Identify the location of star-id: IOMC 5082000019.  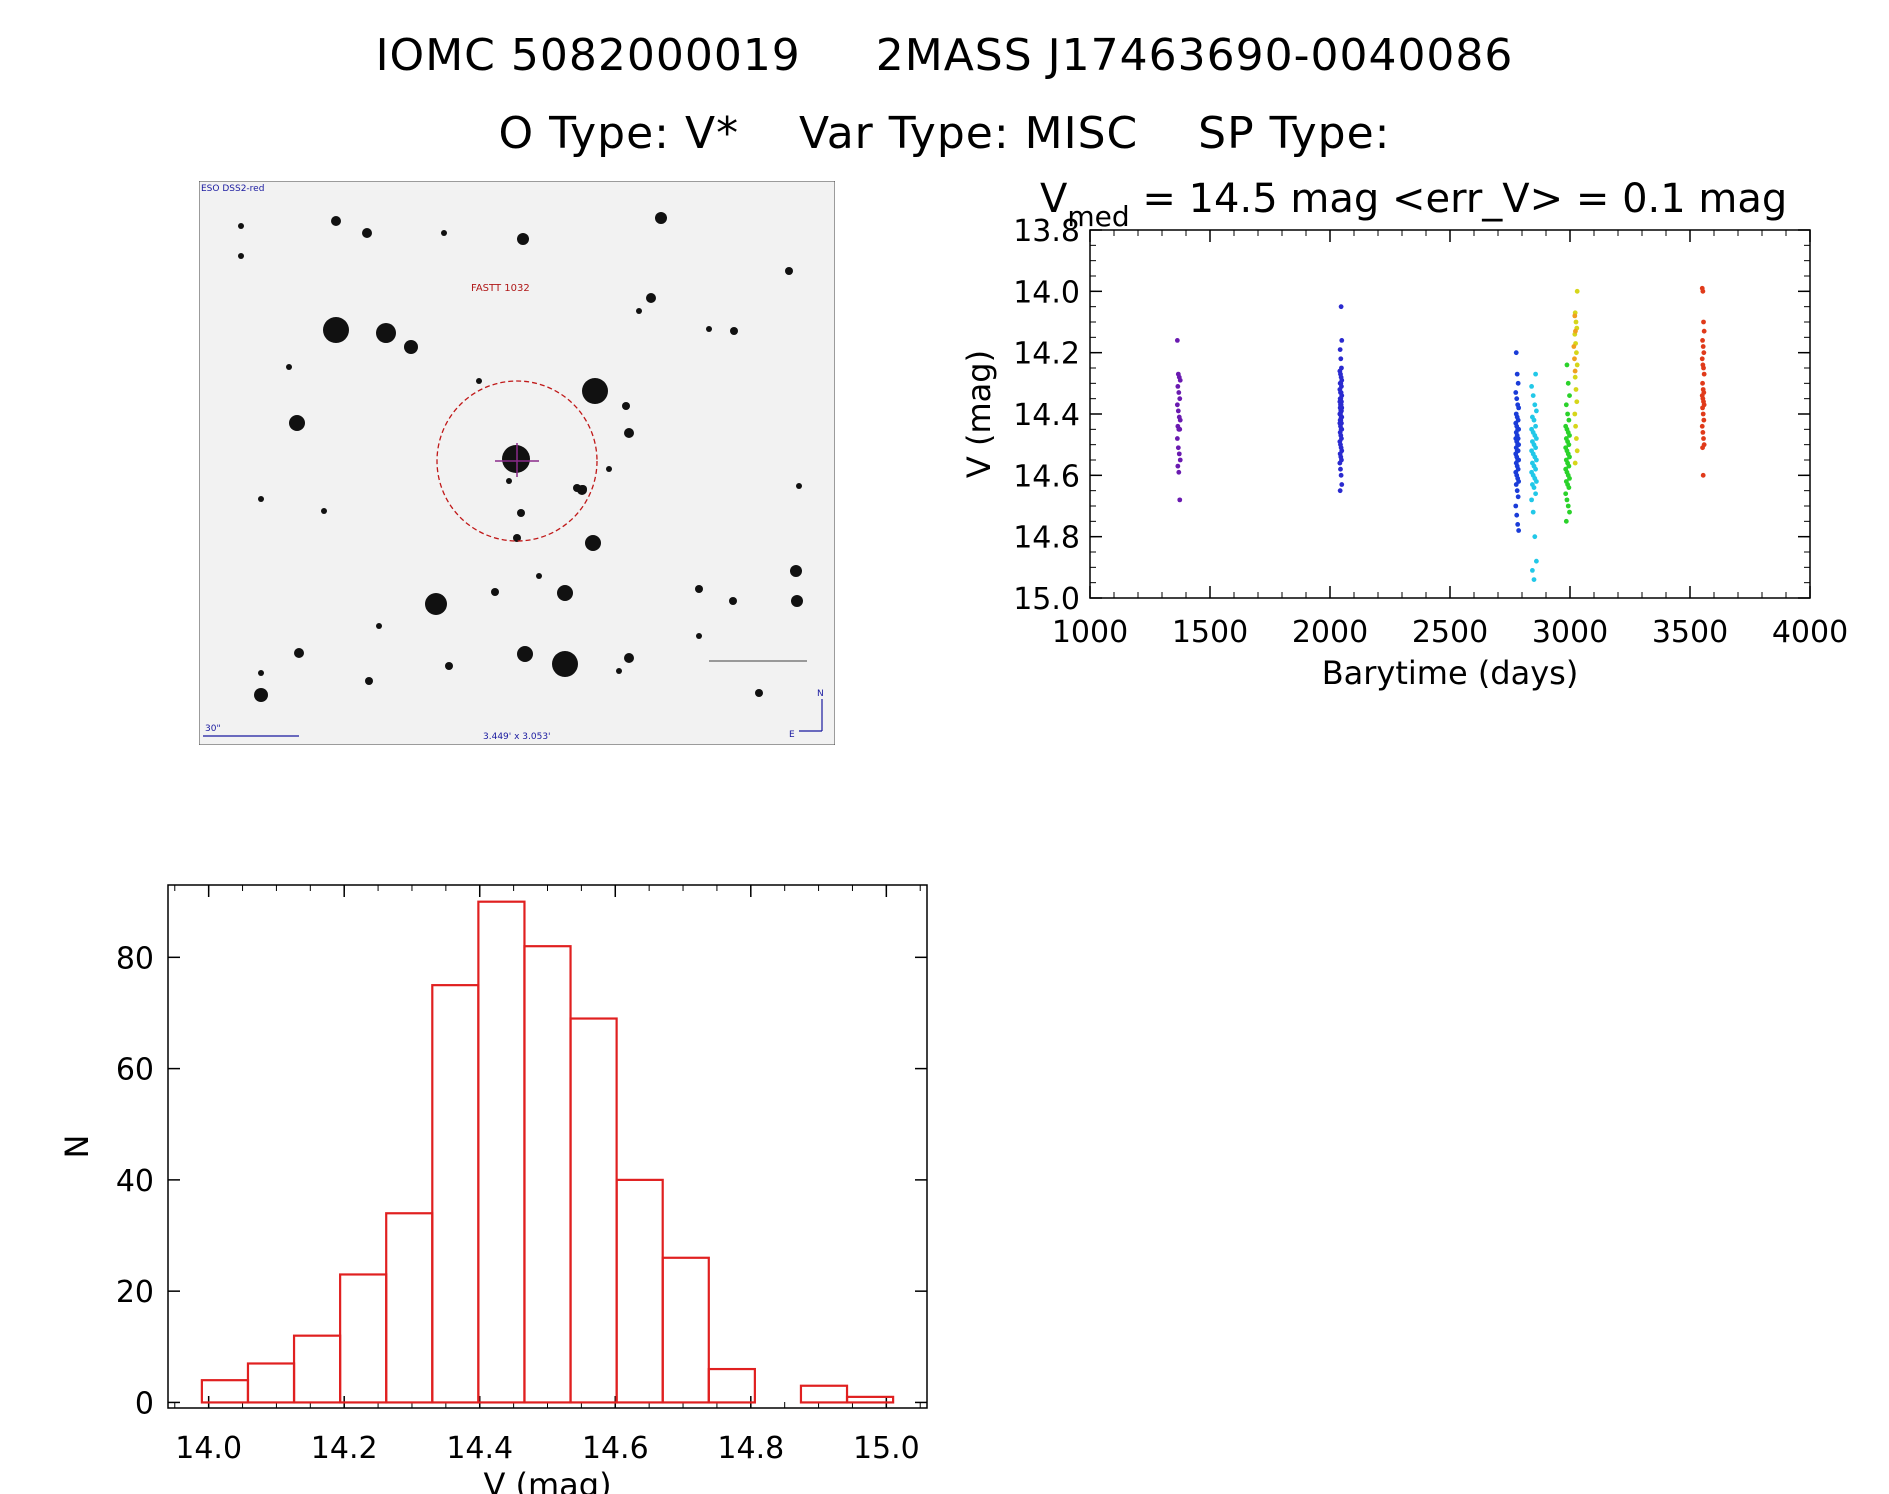
(588, 55).